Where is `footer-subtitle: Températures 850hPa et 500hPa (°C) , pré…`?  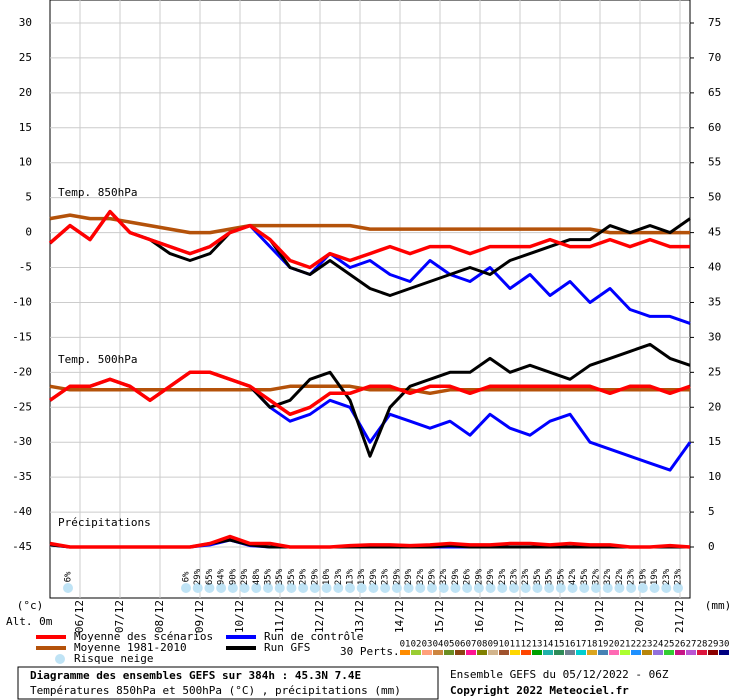
footer-subtitle: Températures 850hPa et 500hPa (°C) , pré… is located at coordinates (215, 690).